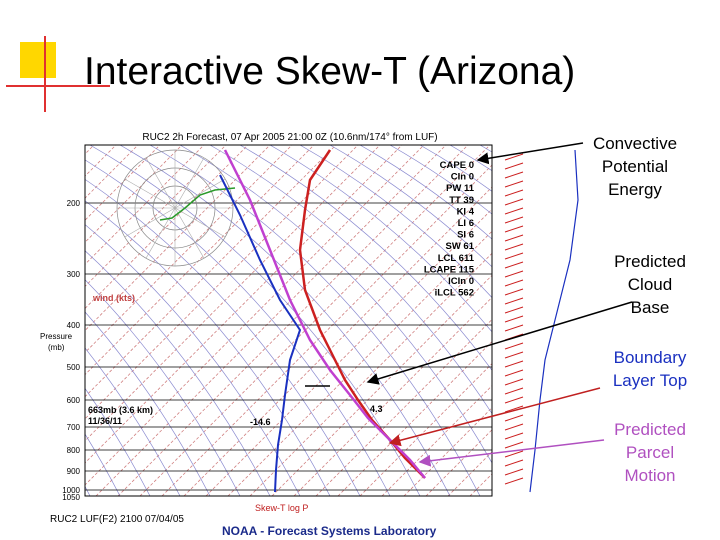 This screenshot has height=540, width=720. Describe the element at coordinates (466, 223) in the screenshot. I see `stability-index: LI 6` at that location.